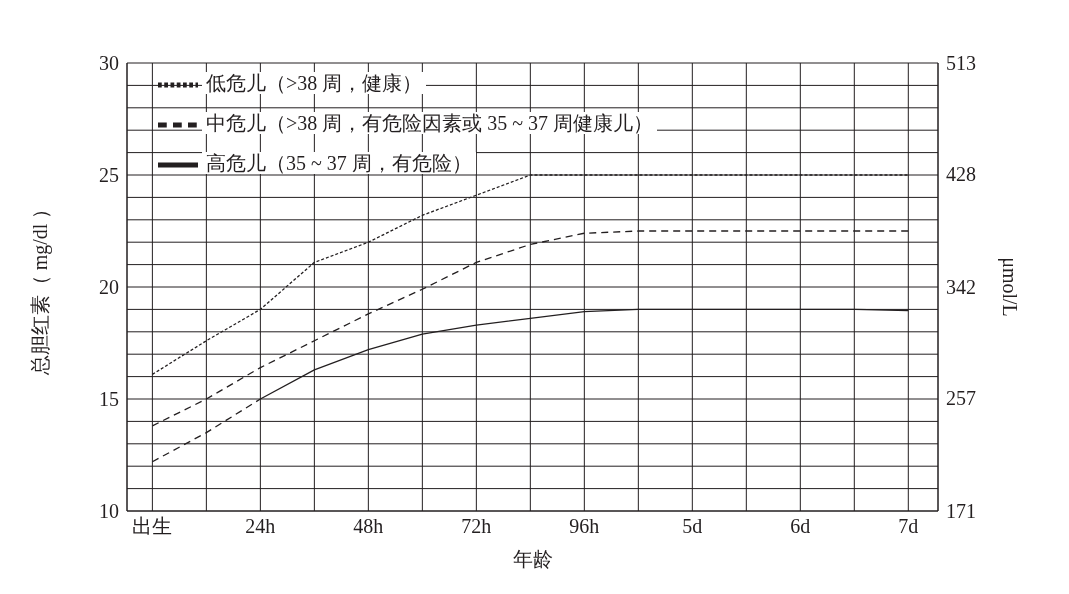 This screenshot has height=594, width=1069. I want to click on legend-label: 中危儿（>38 周，有危险因素或 35 ~ 37 周健康儿）, so click(430, 122).